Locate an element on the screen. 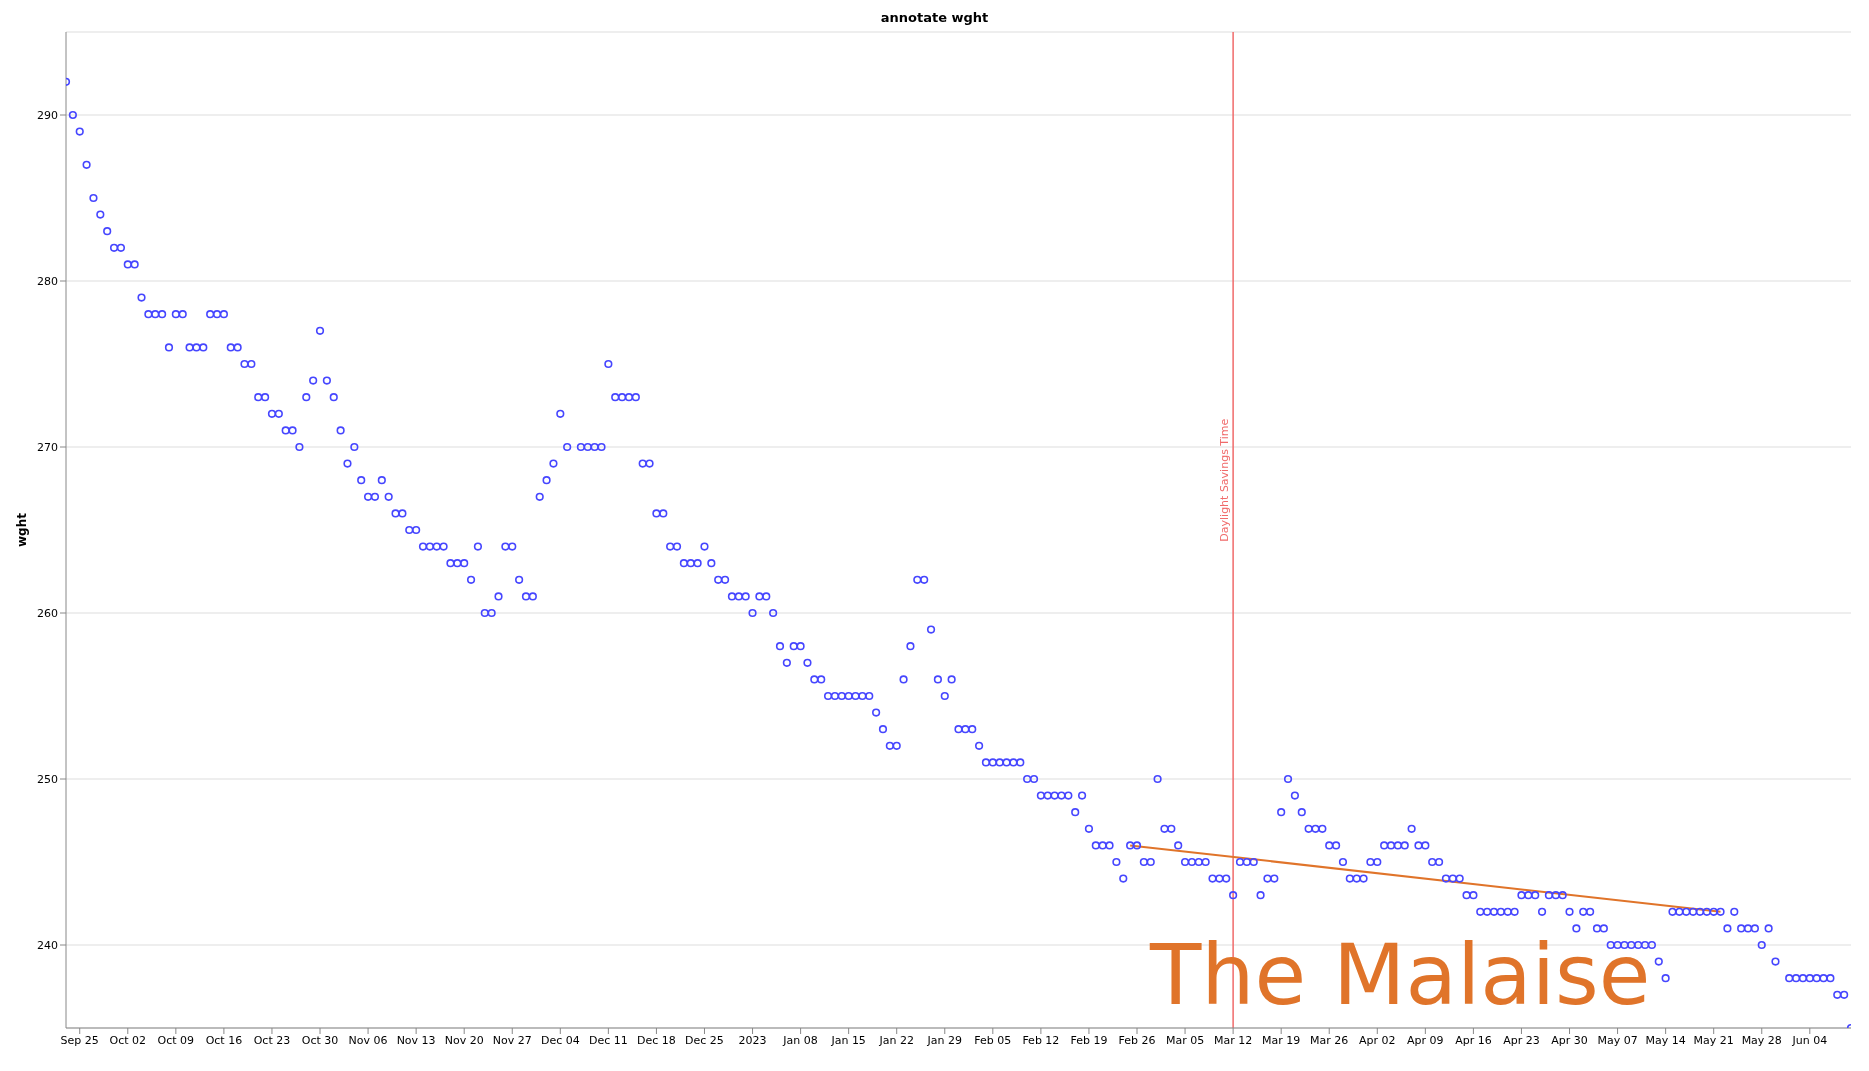  x-tick-label: Dec 25 is located at coordinates (704, 1040).